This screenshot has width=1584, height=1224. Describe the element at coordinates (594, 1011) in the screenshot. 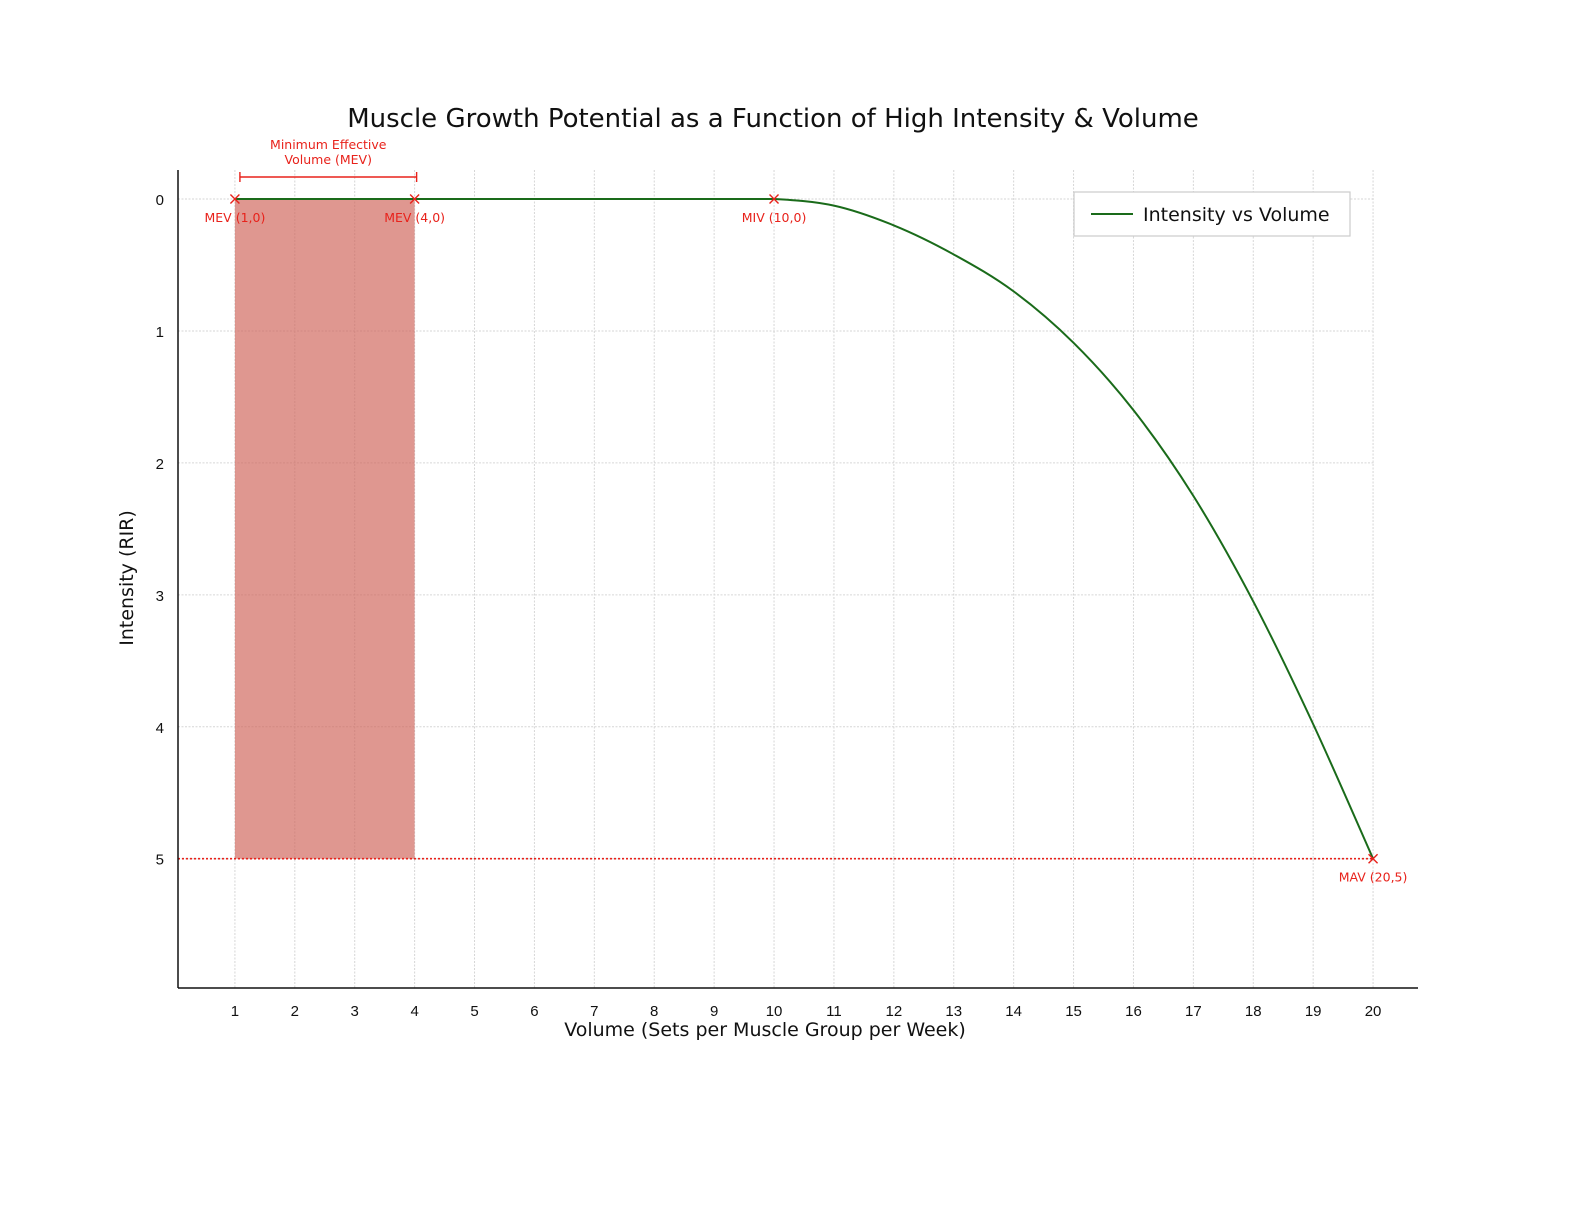

I see `x-tick-label: 7` at that location.